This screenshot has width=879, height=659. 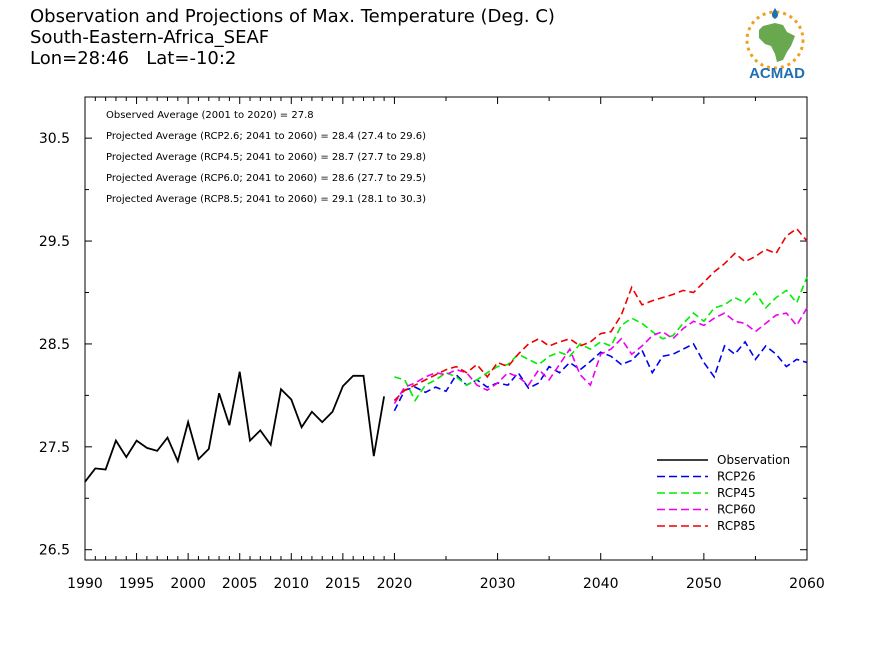 What do you see at coordinates (240, 584) in the screenshot?
I see `x-tick-label: 2005` at bounding box center [240, 584].